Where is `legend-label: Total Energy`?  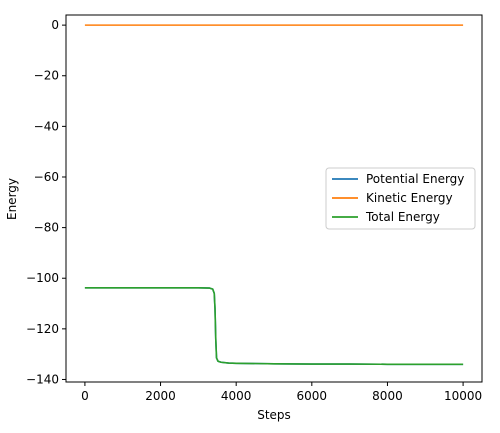 legend-label: Total Energy is located at coordinates (402, 217).